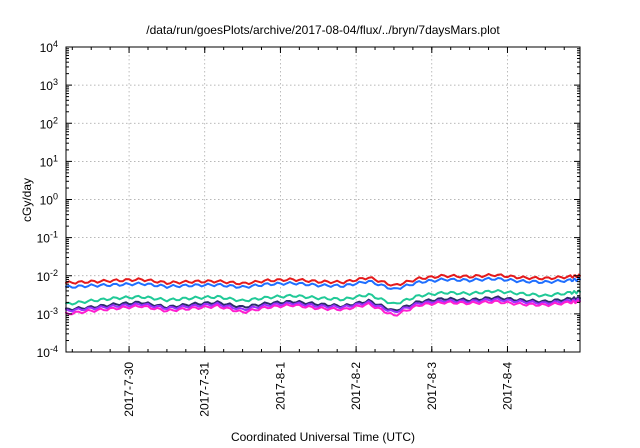 The image size is (640, 448). What do you see at coordinates (47, 276) in the screenshot?
I see `y-tick-label: 10⁻²` at bounding box center [47, 276].